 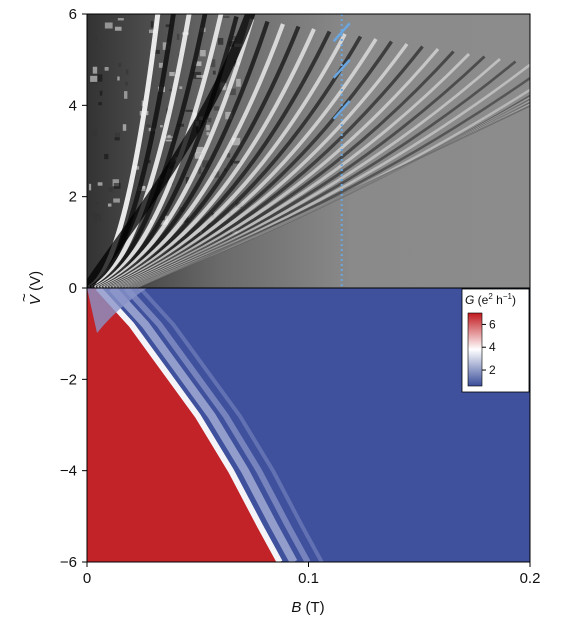 I want to click on colorbar-tick-label: 6, so click(x=492, y=324).